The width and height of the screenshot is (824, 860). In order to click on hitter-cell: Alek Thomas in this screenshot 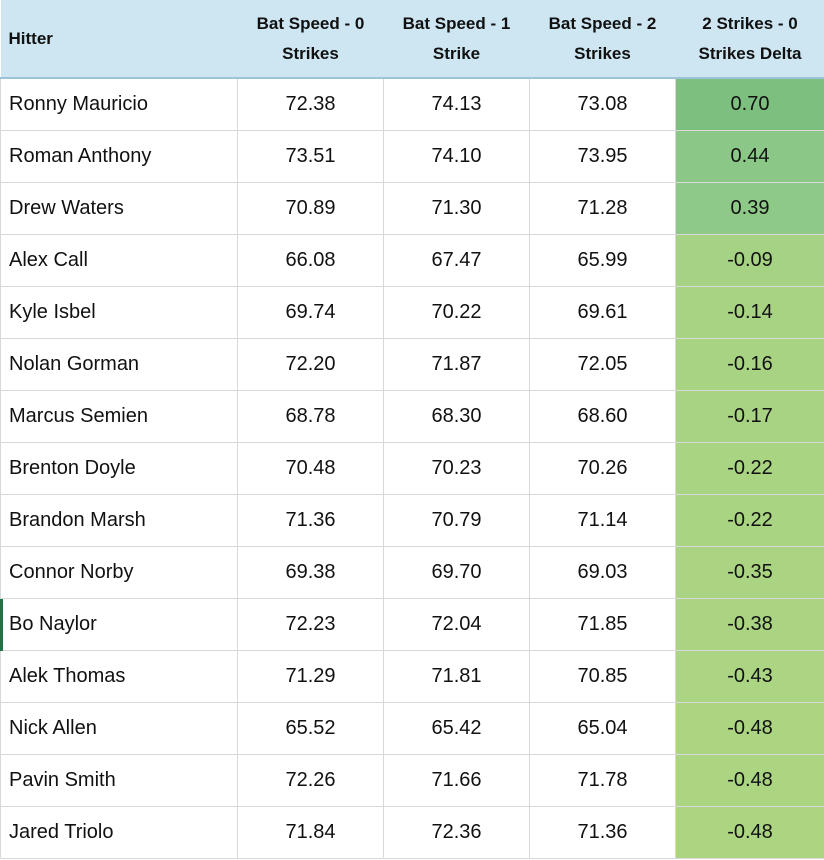, I will do `click(119, 676)`.